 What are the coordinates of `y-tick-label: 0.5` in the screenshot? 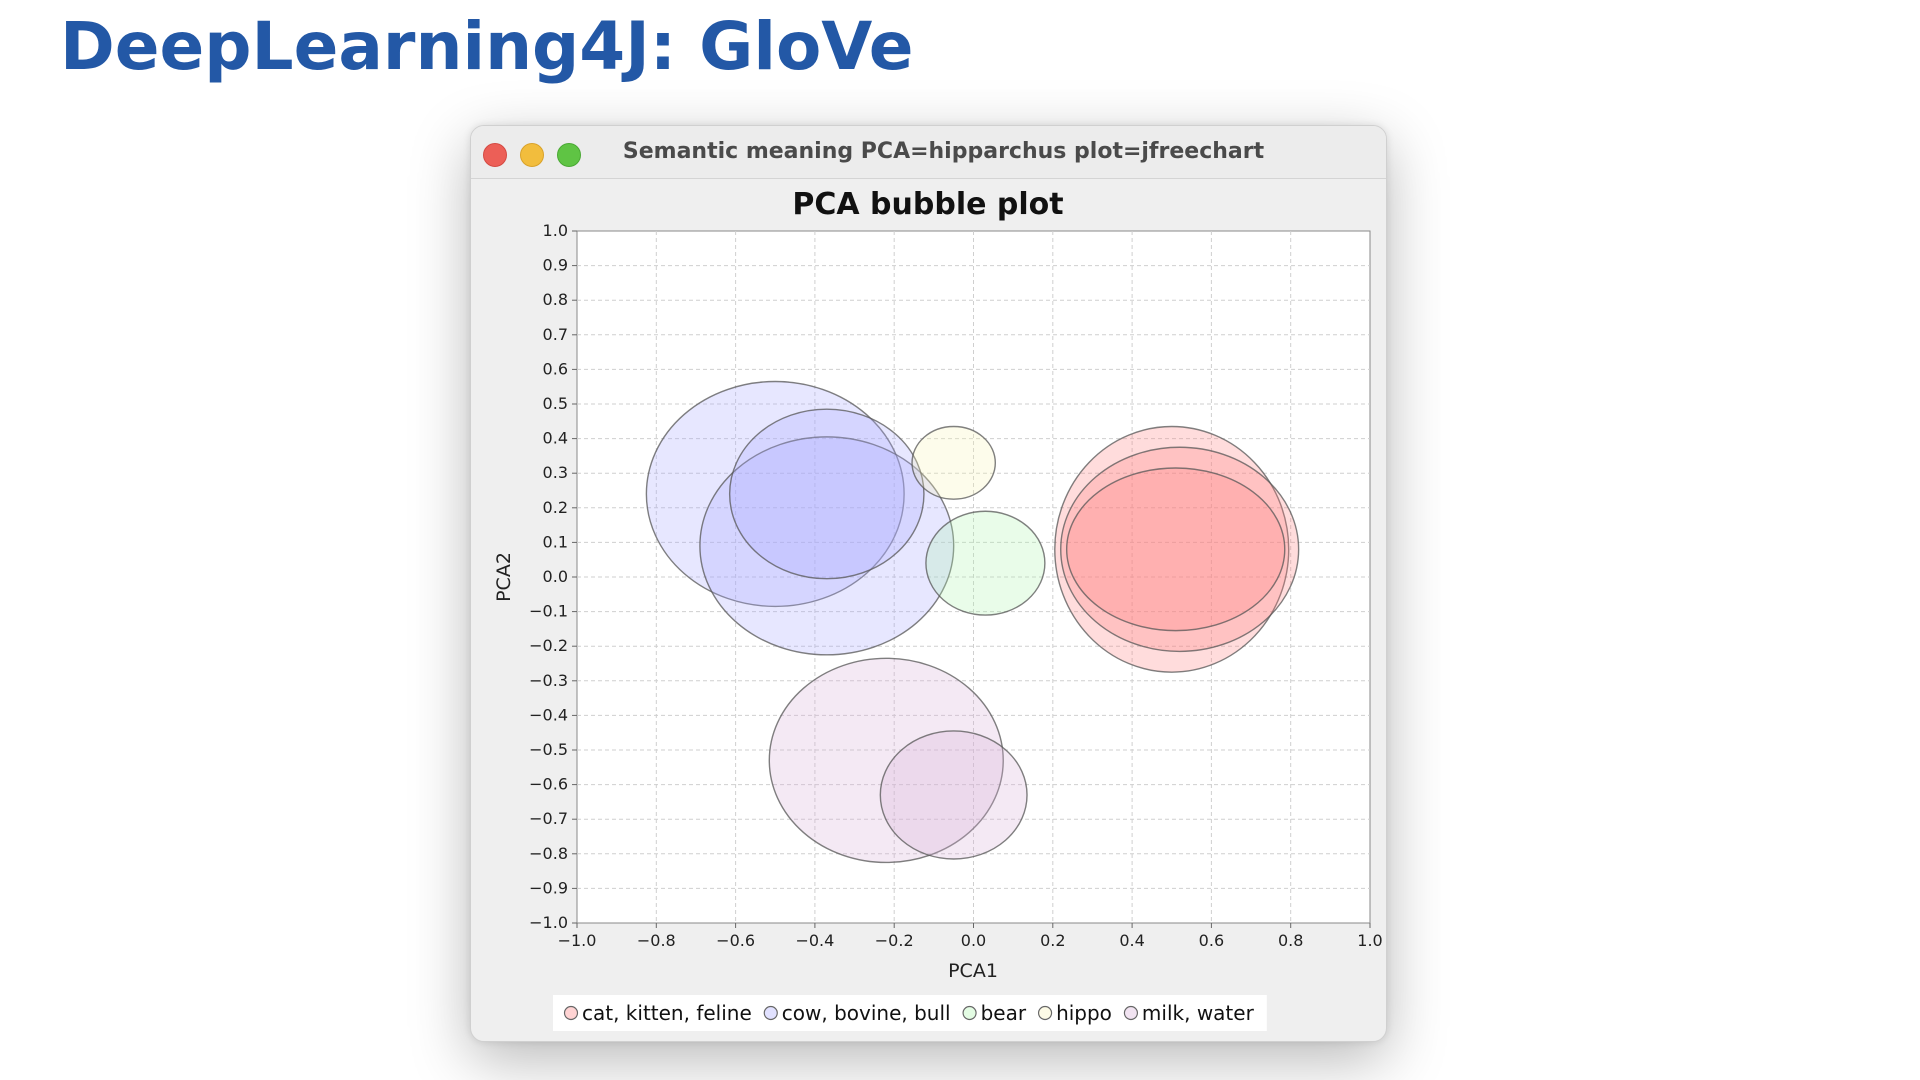 It's located at (555, 403).